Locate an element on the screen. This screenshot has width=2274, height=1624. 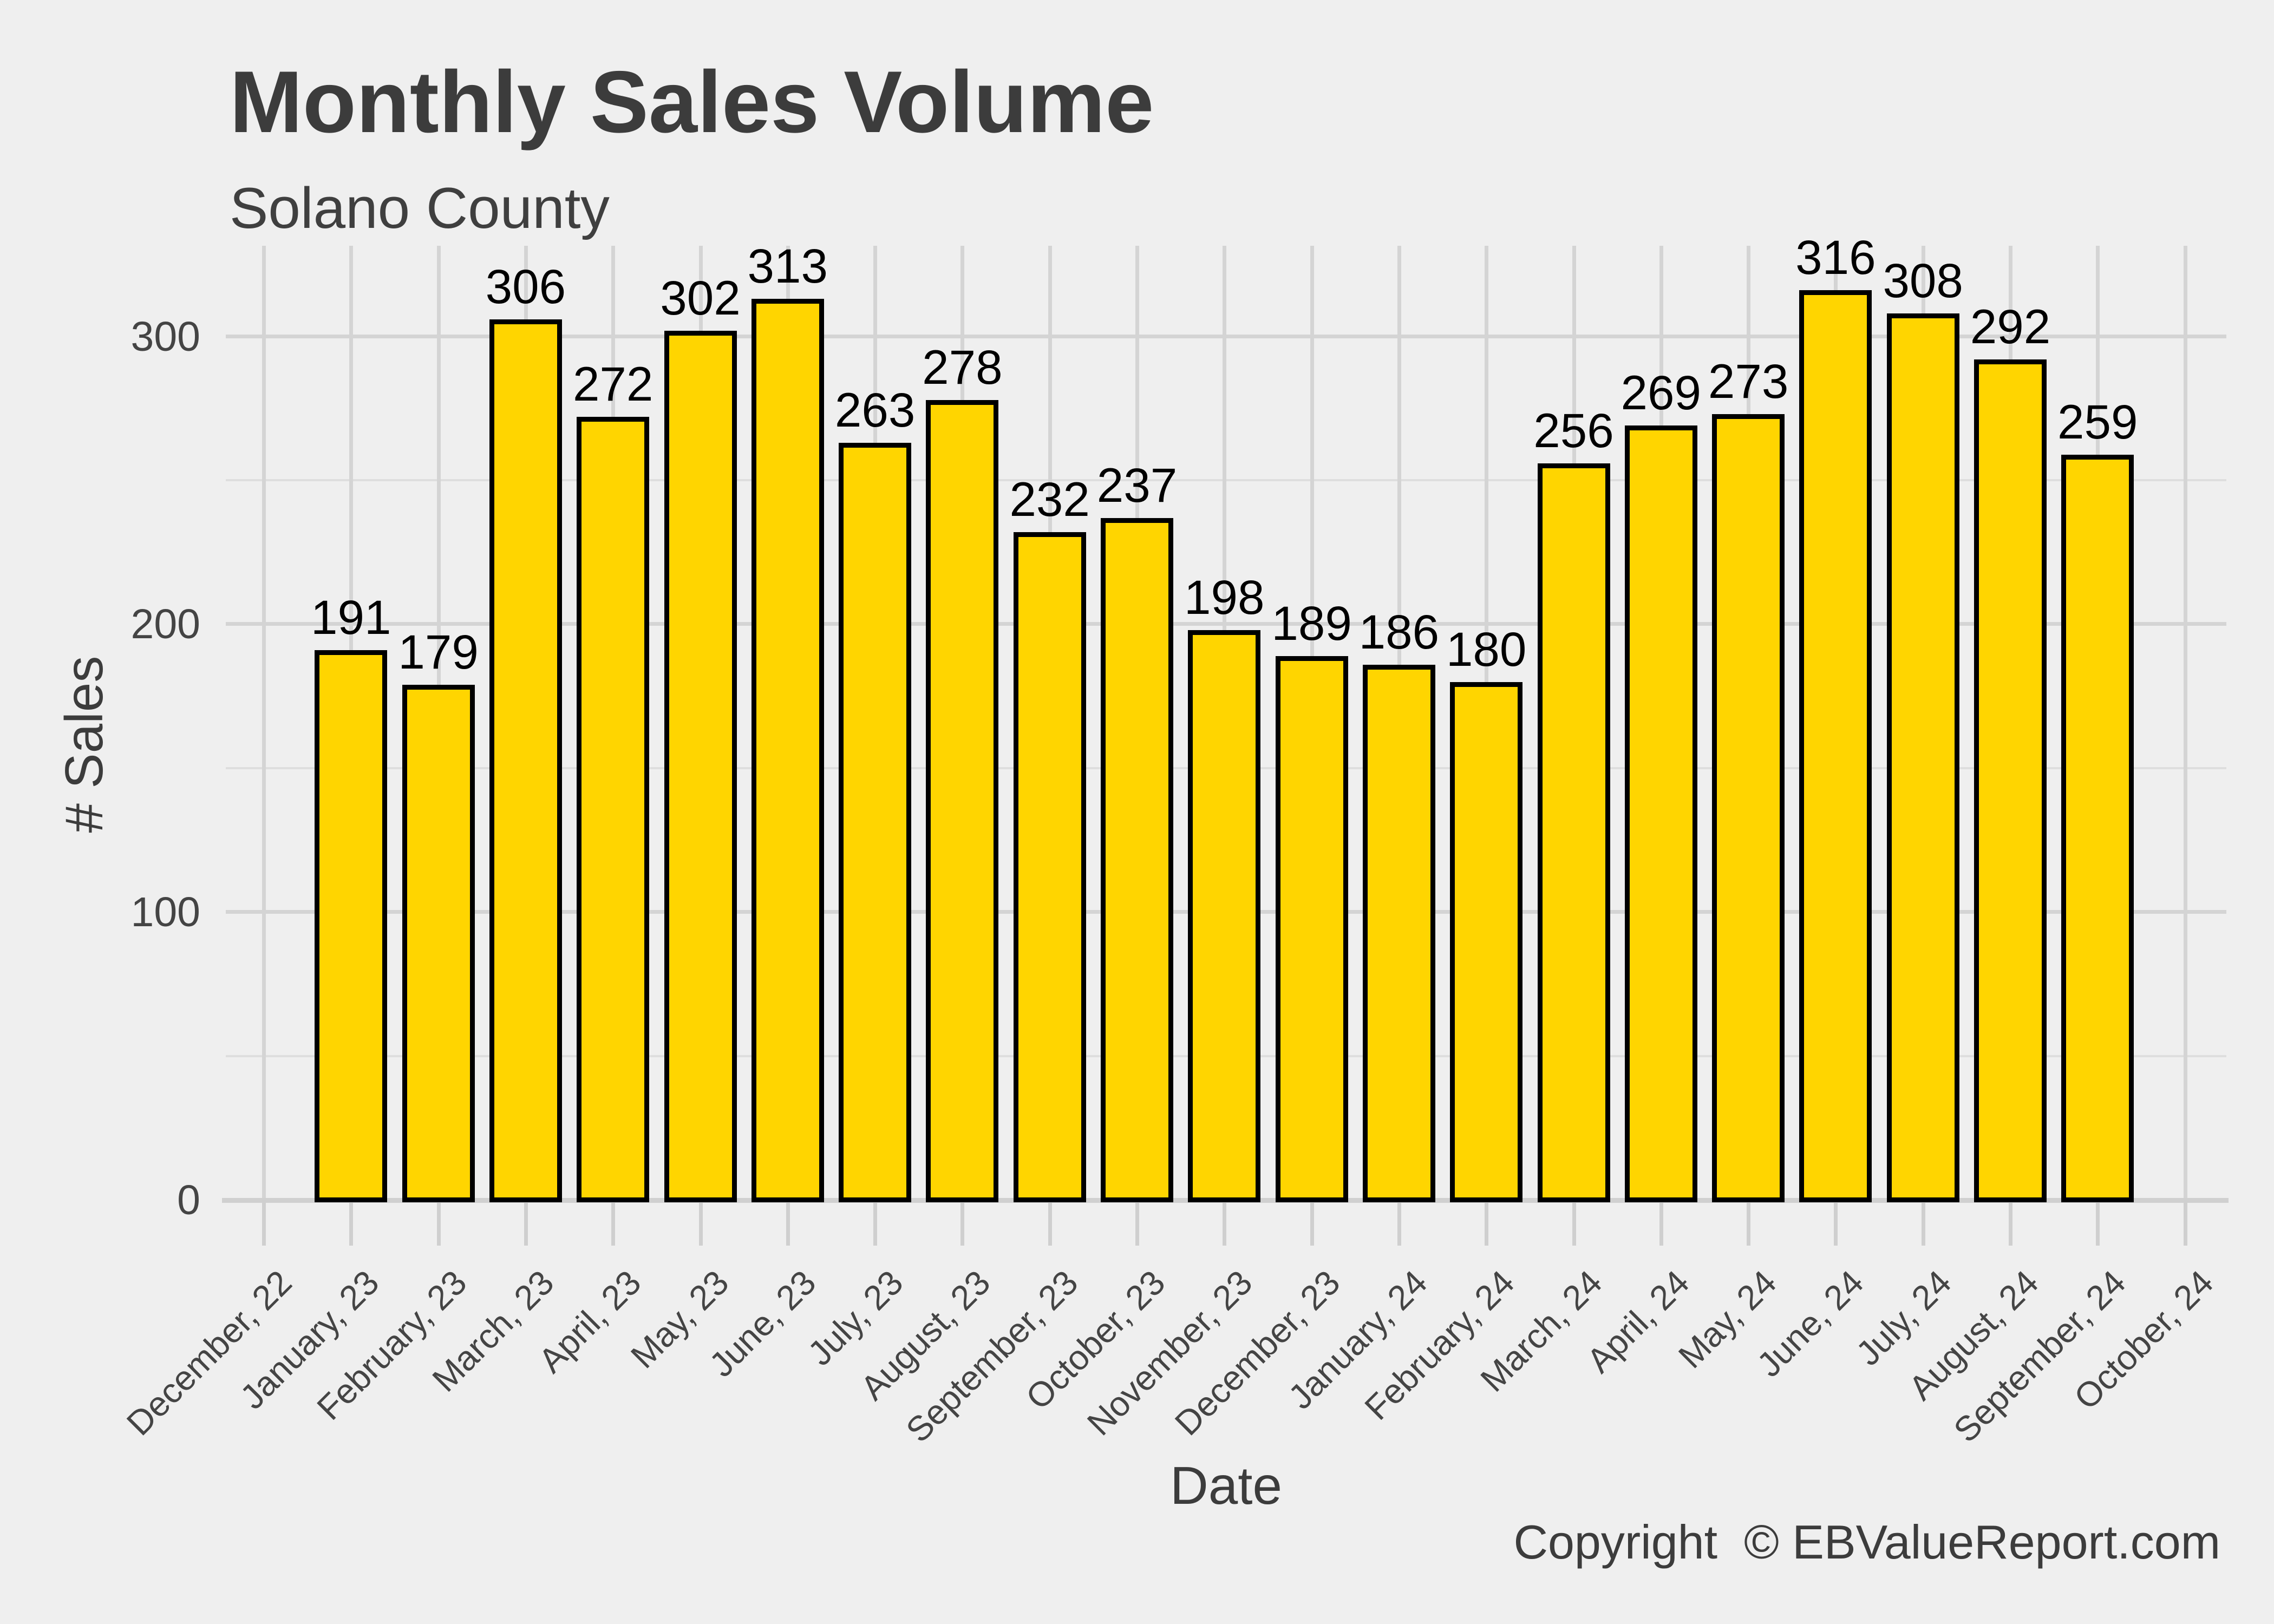
bar-value-label: 232 is located at coordinates (1050, 499).